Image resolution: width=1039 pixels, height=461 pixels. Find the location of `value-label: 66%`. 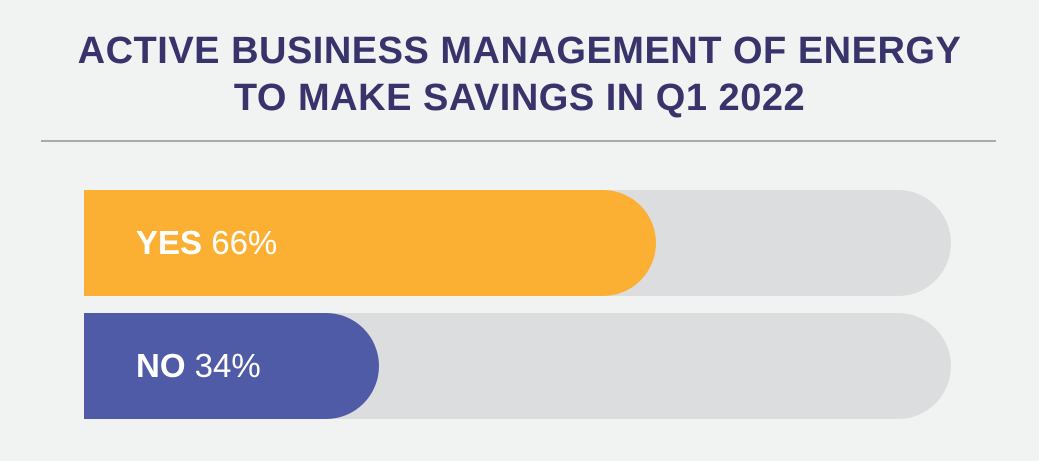

value-label: 66% is located at coordinates (240, 242).